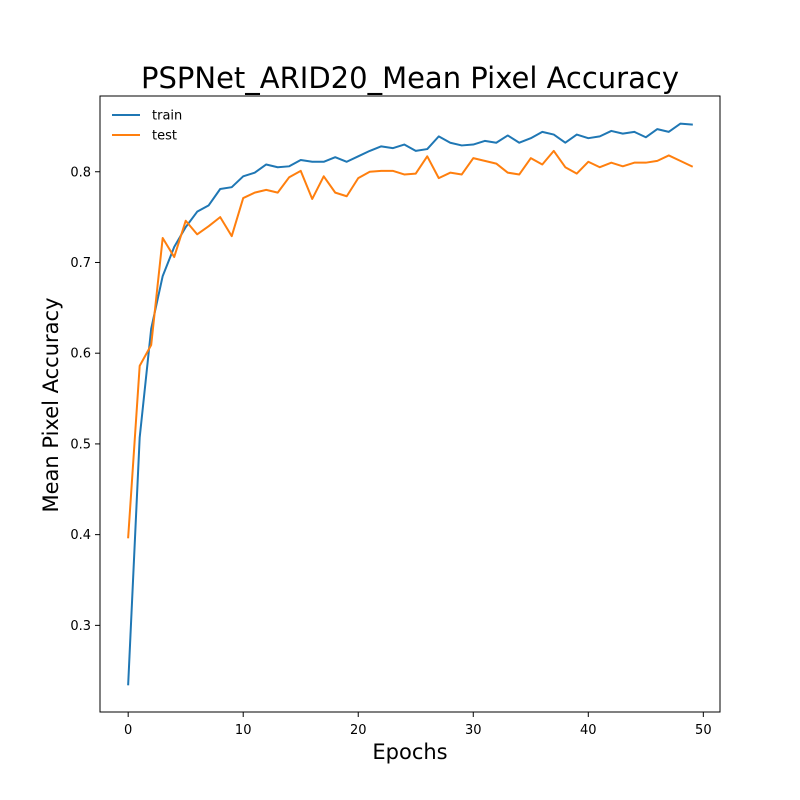 This screenshot has width=800, height=800. What do you see at coordinates (167, 116) in the screenshot?
I see `legend-label-train: train` at bounding box center [167, 116].